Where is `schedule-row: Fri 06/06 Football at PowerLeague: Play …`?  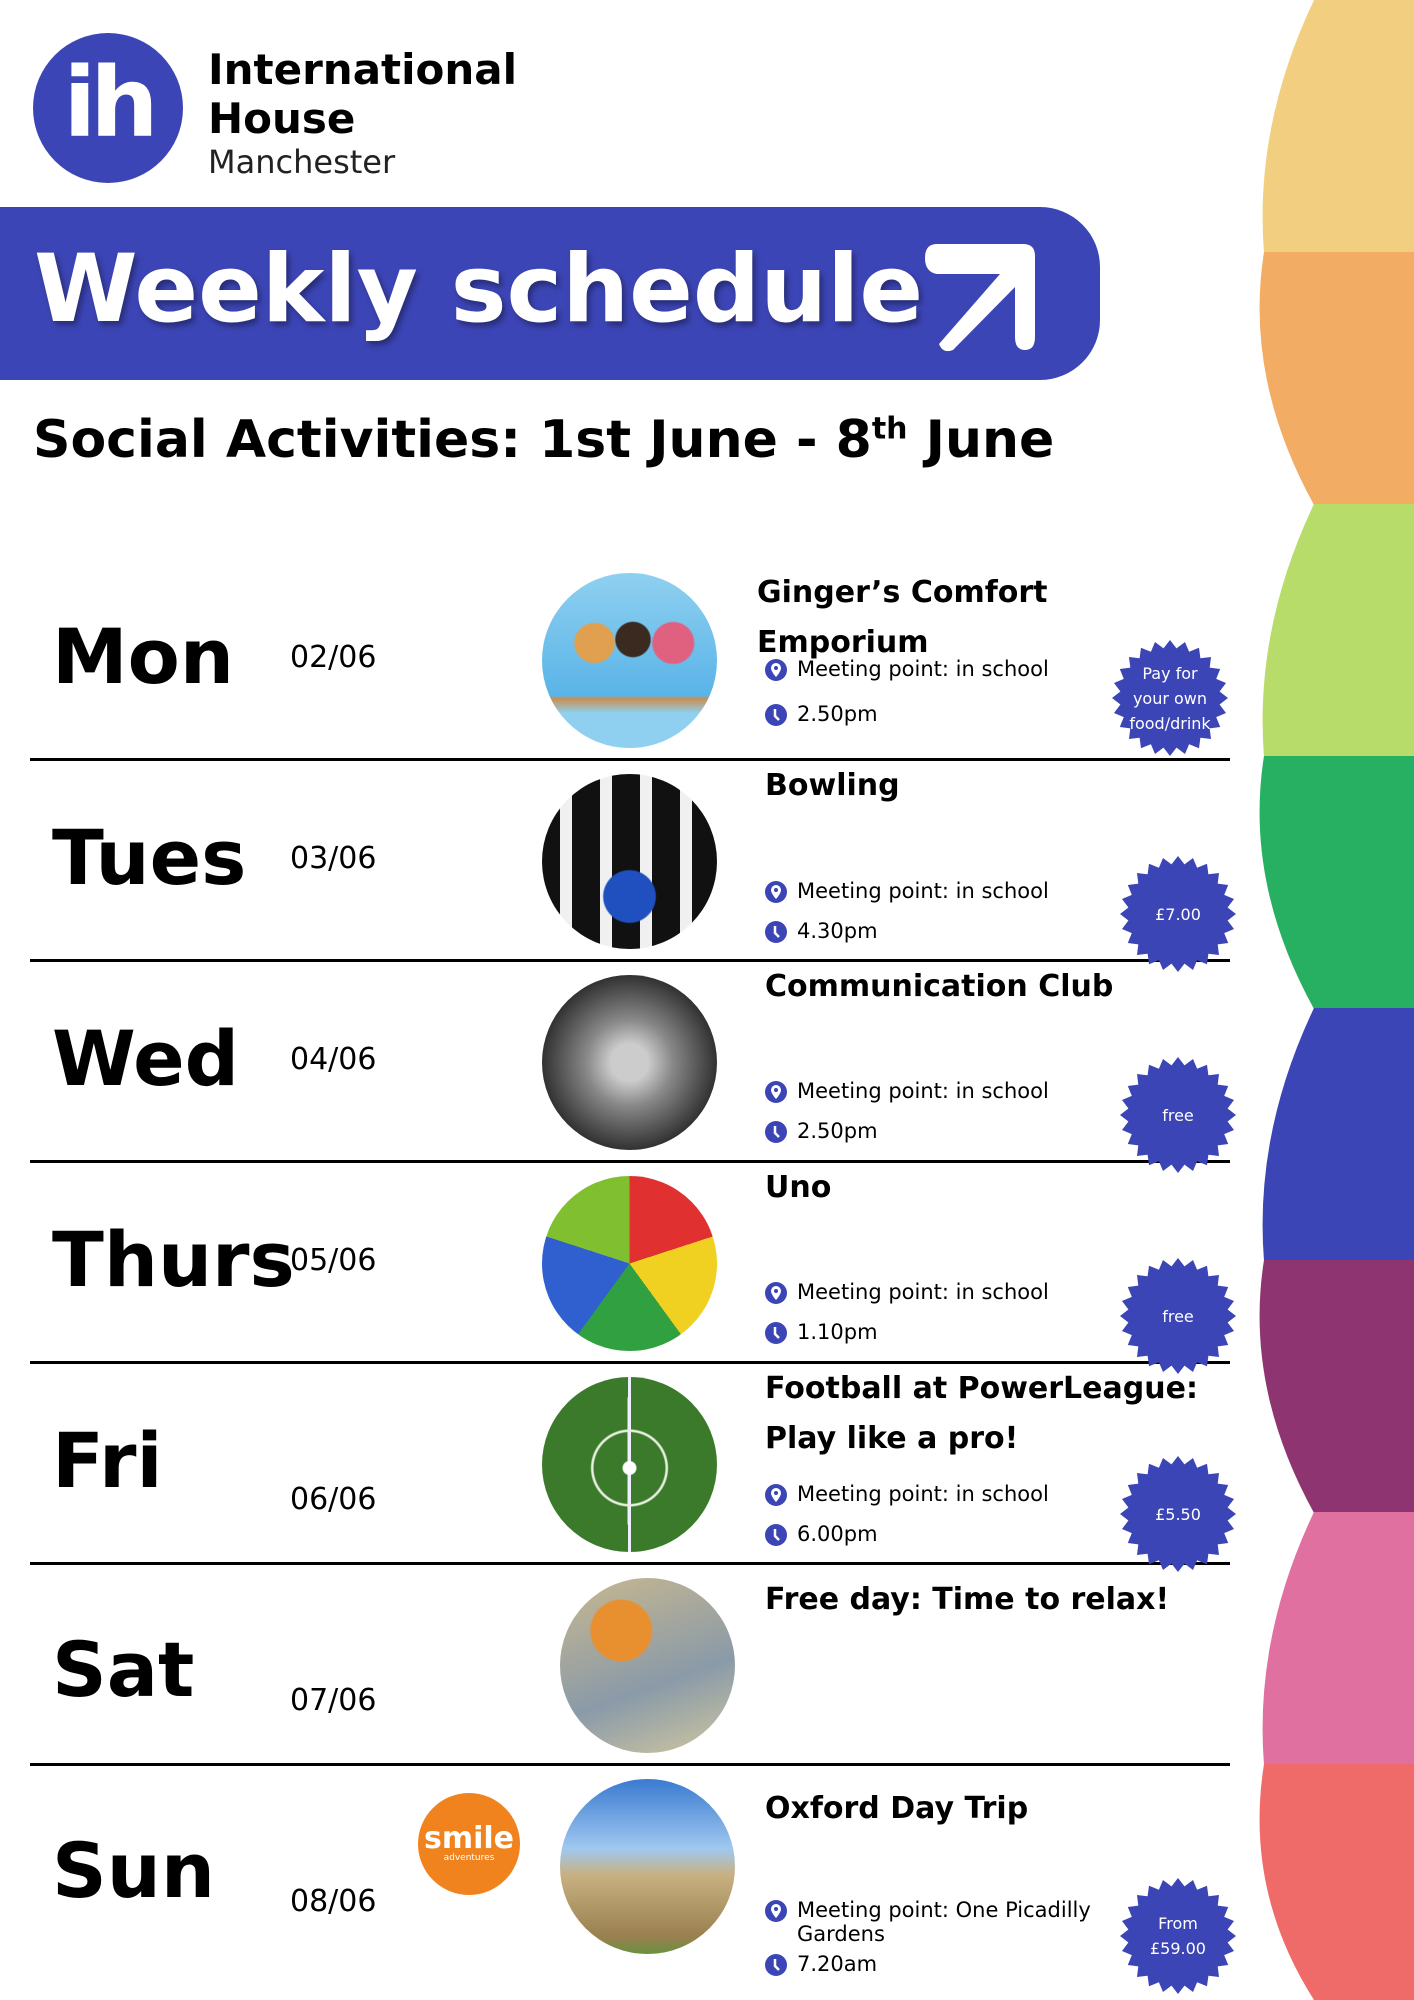 schedule-row: Fri 06/06 Football at PowerLeague: Play … is located at coordinates (633, 1468).